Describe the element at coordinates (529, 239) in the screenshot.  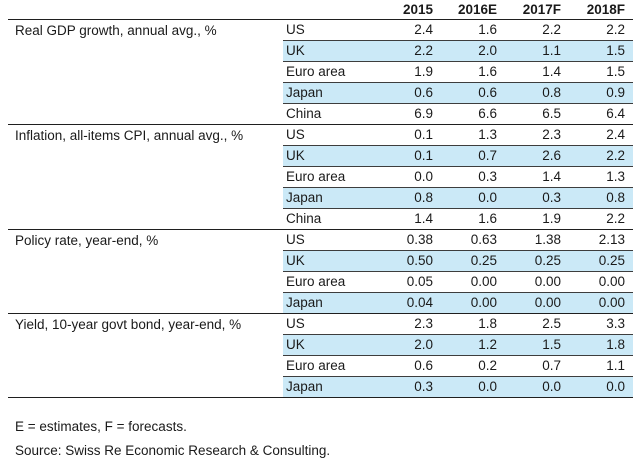
I see `value-cell: 1.38` at that location.